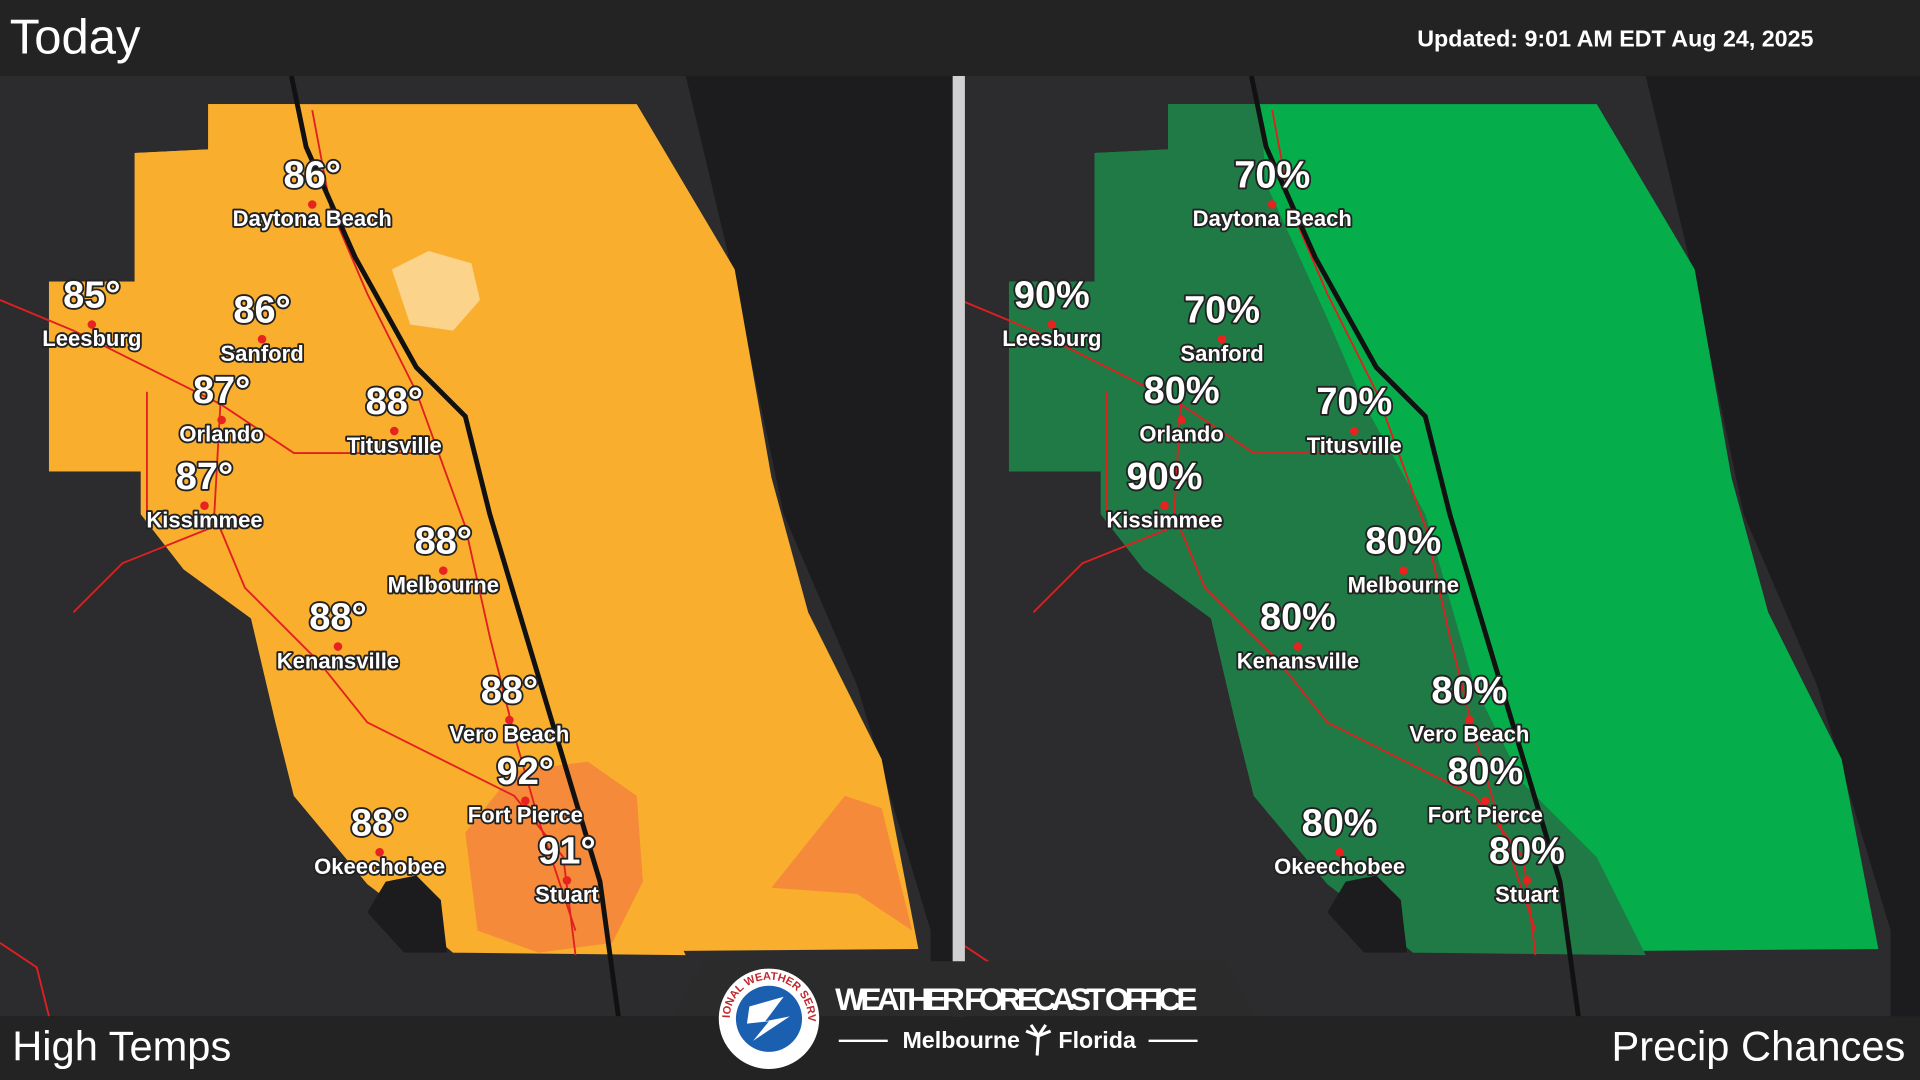 The image size is (1920, 1080). I want to click on seal-bolt, so click(768, 1018).